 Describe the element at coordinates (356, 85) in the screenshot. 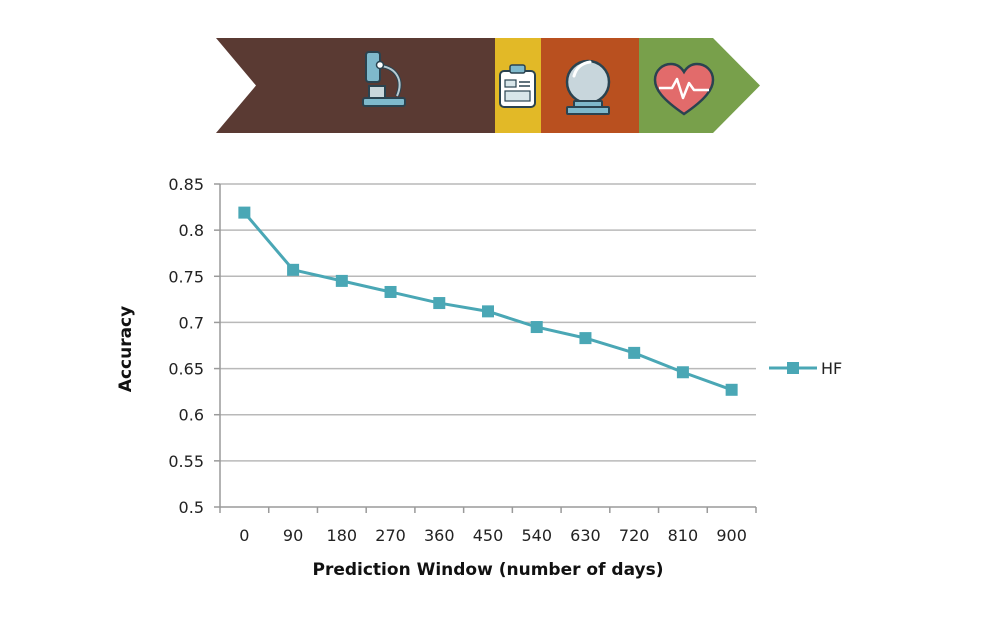

I see `banner-segment-brown` at that location.